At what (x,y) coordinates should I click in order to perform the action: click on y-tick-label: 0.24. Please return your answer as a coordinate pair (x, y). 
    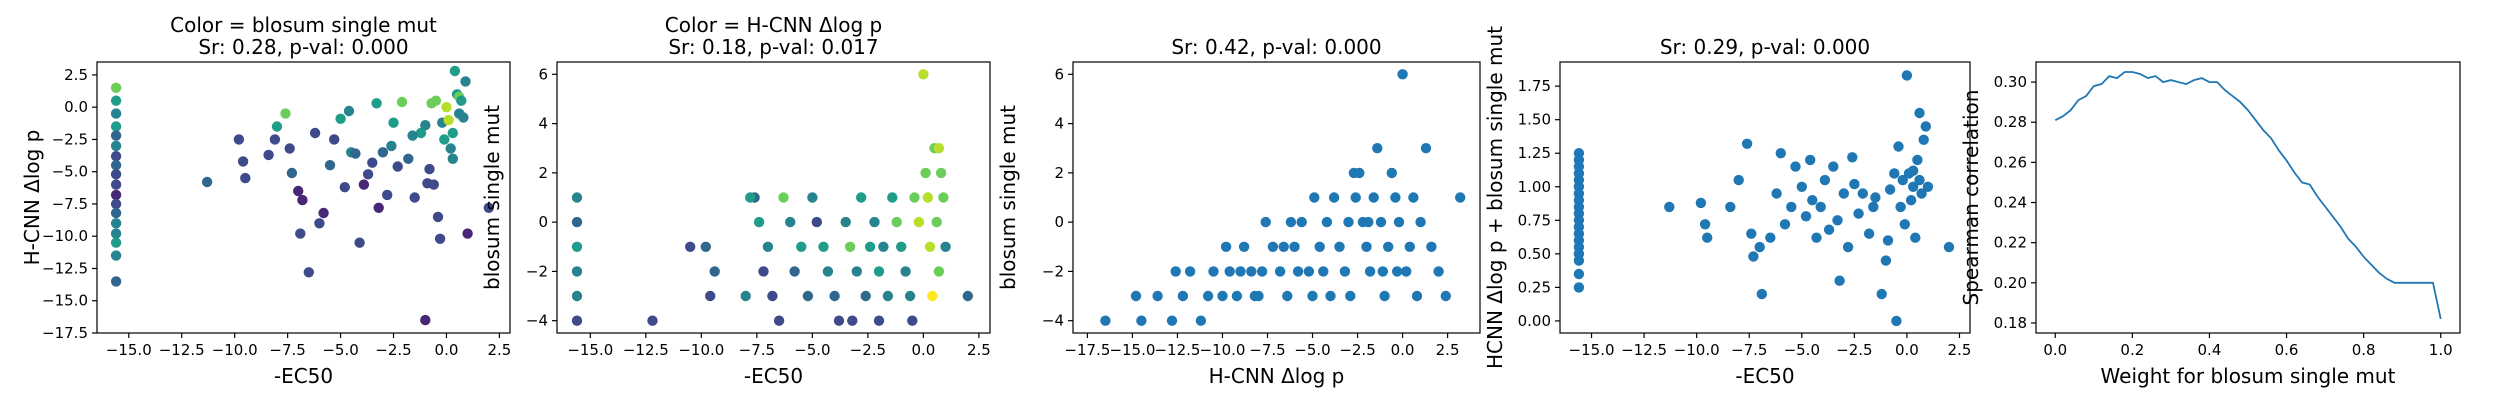
    Looking at the image, I should click on (2010, 203).